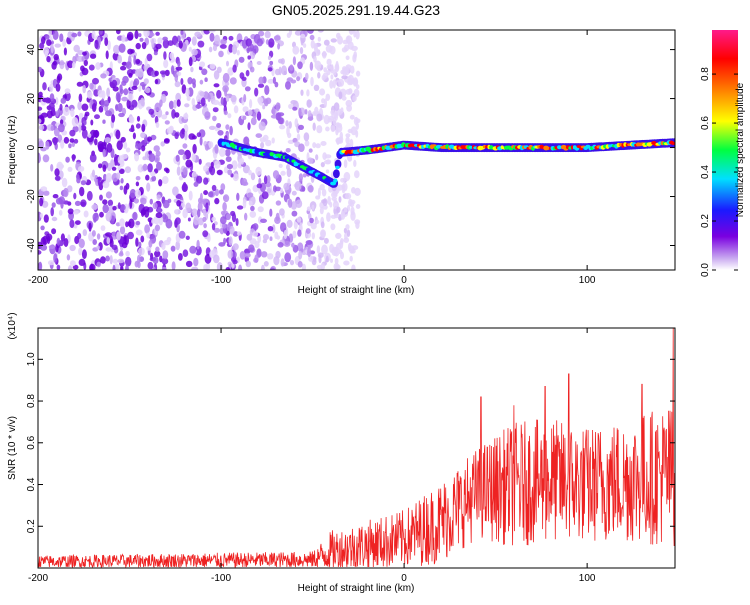  What do you see at coordinates (12, 325) in the screenshot?
I see `snr-y-scale-label: (x10⁴)` at bounding box center [12, 325].